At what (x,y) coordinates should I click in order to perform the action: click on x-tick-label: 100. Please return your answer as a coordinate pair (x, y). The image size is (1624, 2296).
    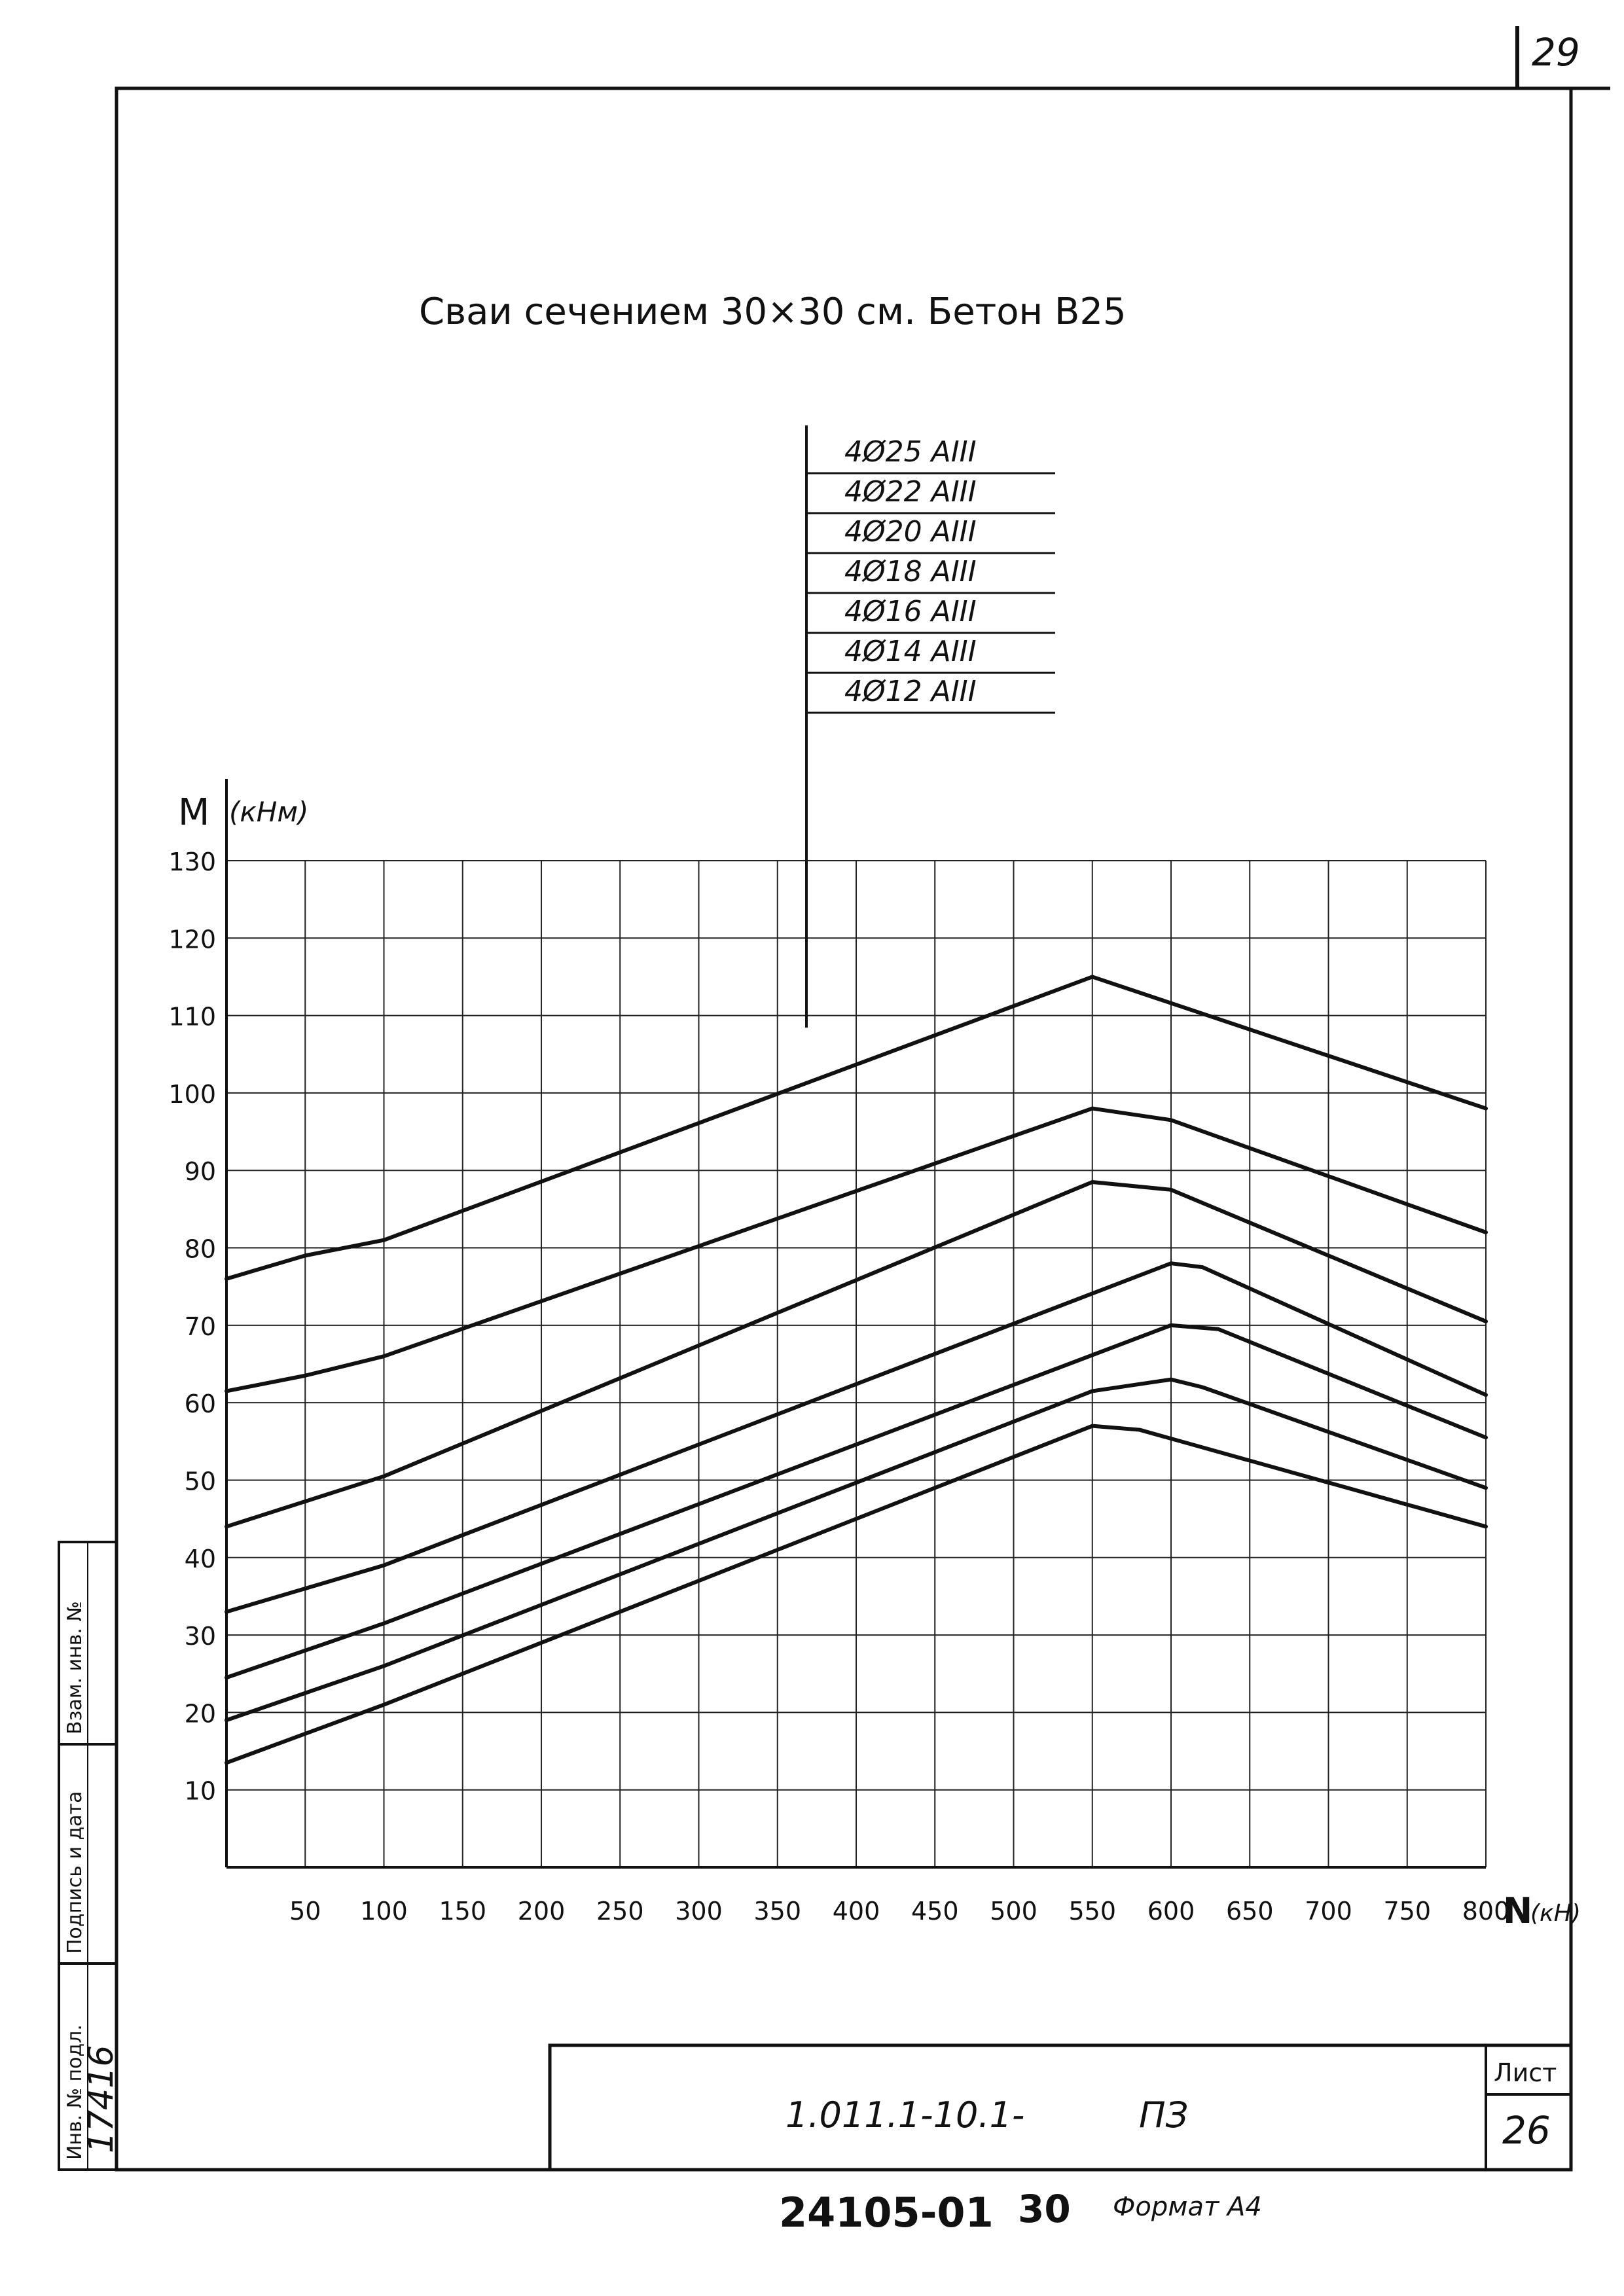
    Looking at the image, I should click on (384, 1911).